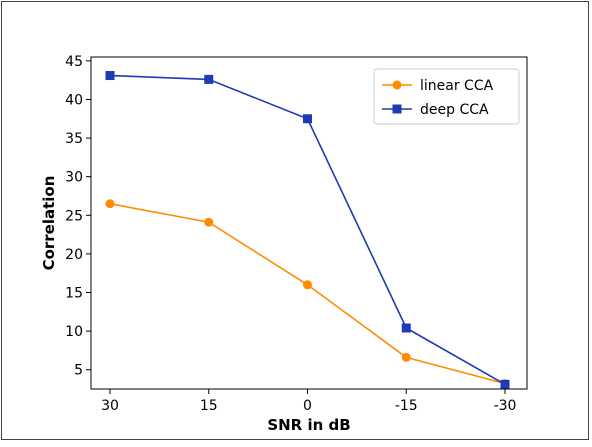 This screenshot has height=447, width=592. Describe the element at coordinates (74, 332) in the screenshot. I see `y-tick-label: 10` at that location.